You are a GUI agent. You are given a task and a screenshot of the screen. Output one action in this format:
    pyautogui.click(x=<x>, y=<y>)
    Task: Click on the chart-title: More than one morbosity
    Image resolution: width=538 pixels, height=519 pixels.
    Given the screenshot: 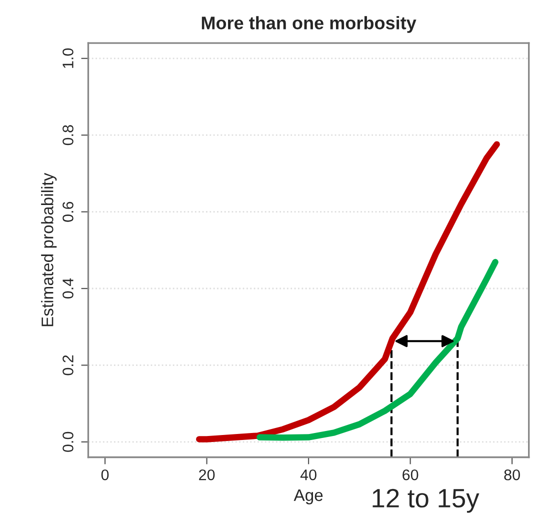 What is the action you would take?
    pyautogui.click(x=309, y=24)
    